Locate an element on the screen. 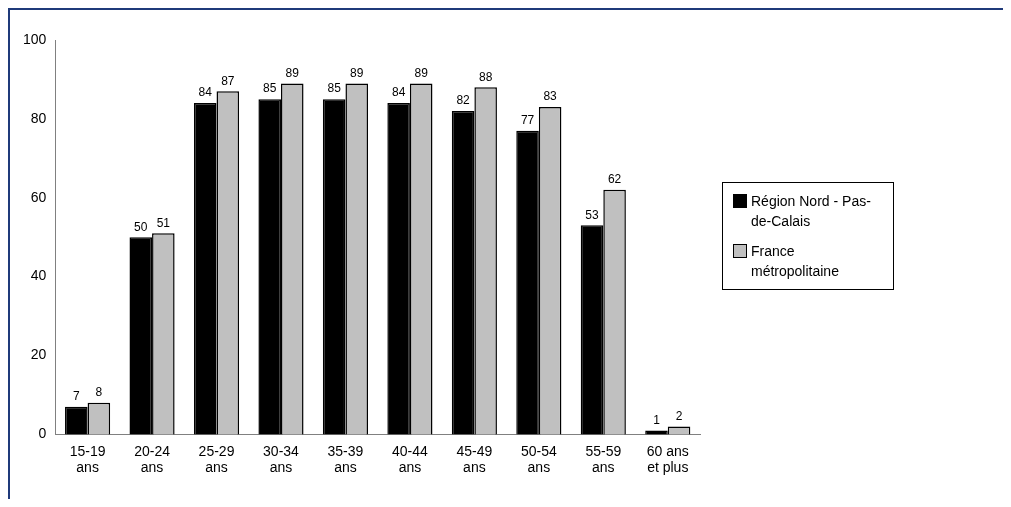 The width and height of the screenshot is (1011, 507). data-label: 51 is located at coordinates (163, 222).